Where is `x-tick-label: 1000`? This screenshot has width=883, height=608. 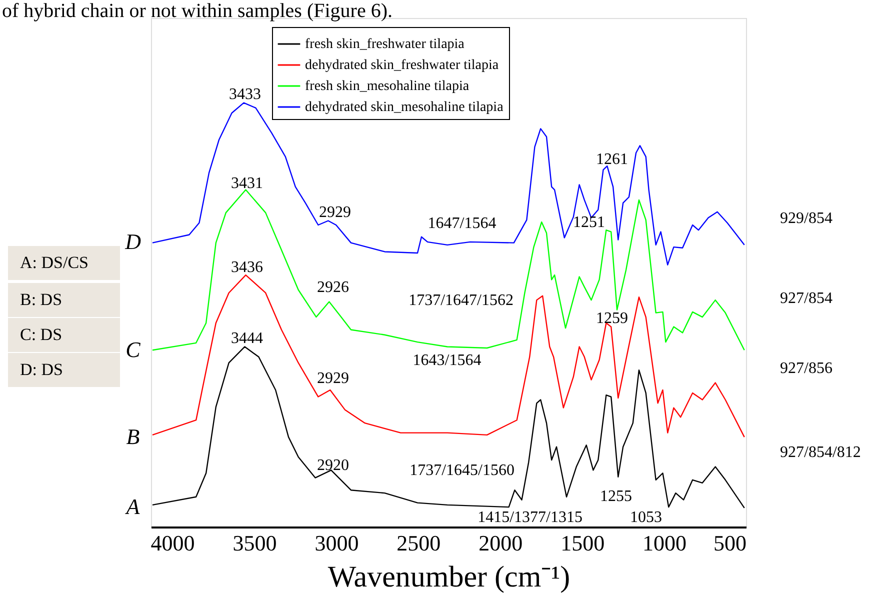
x-tick-label: 1000 is located at coordinates (664, 543).